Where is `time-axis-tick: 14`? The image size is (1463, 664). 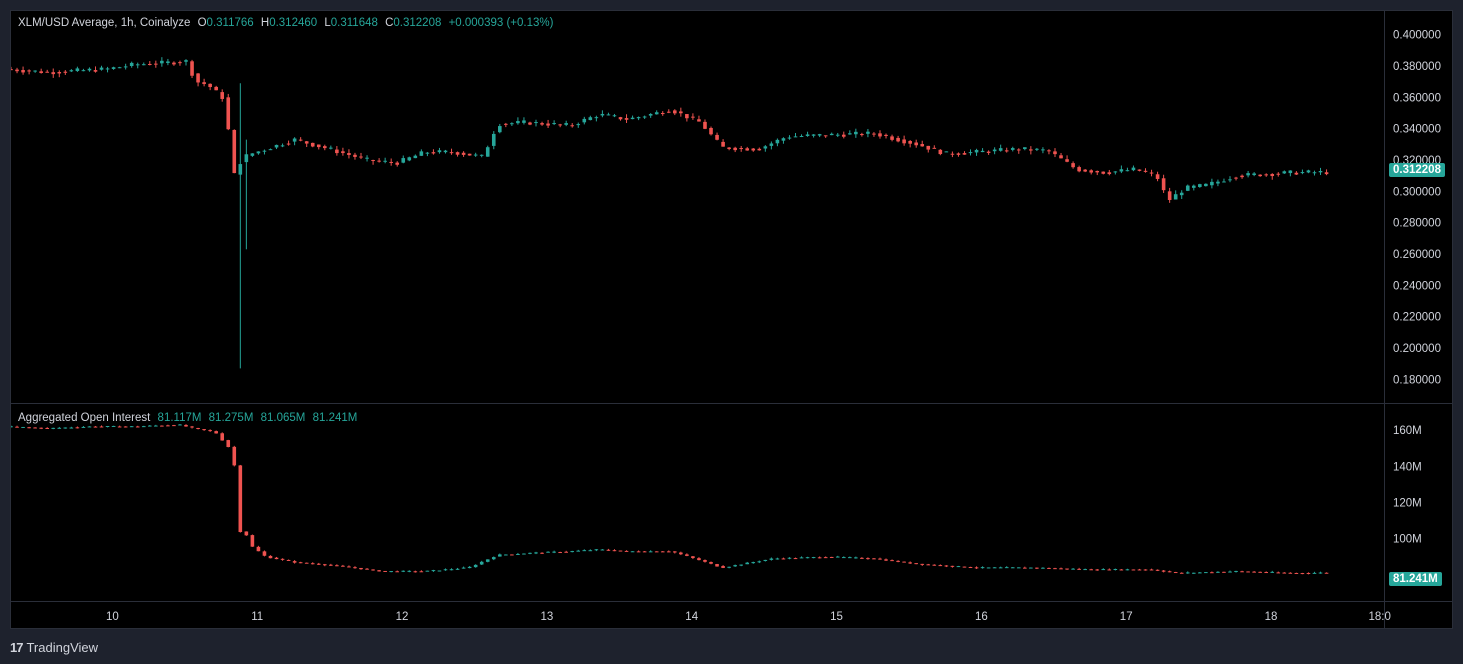 time-axis-tick: 14 is located at coordinates (691, 617).